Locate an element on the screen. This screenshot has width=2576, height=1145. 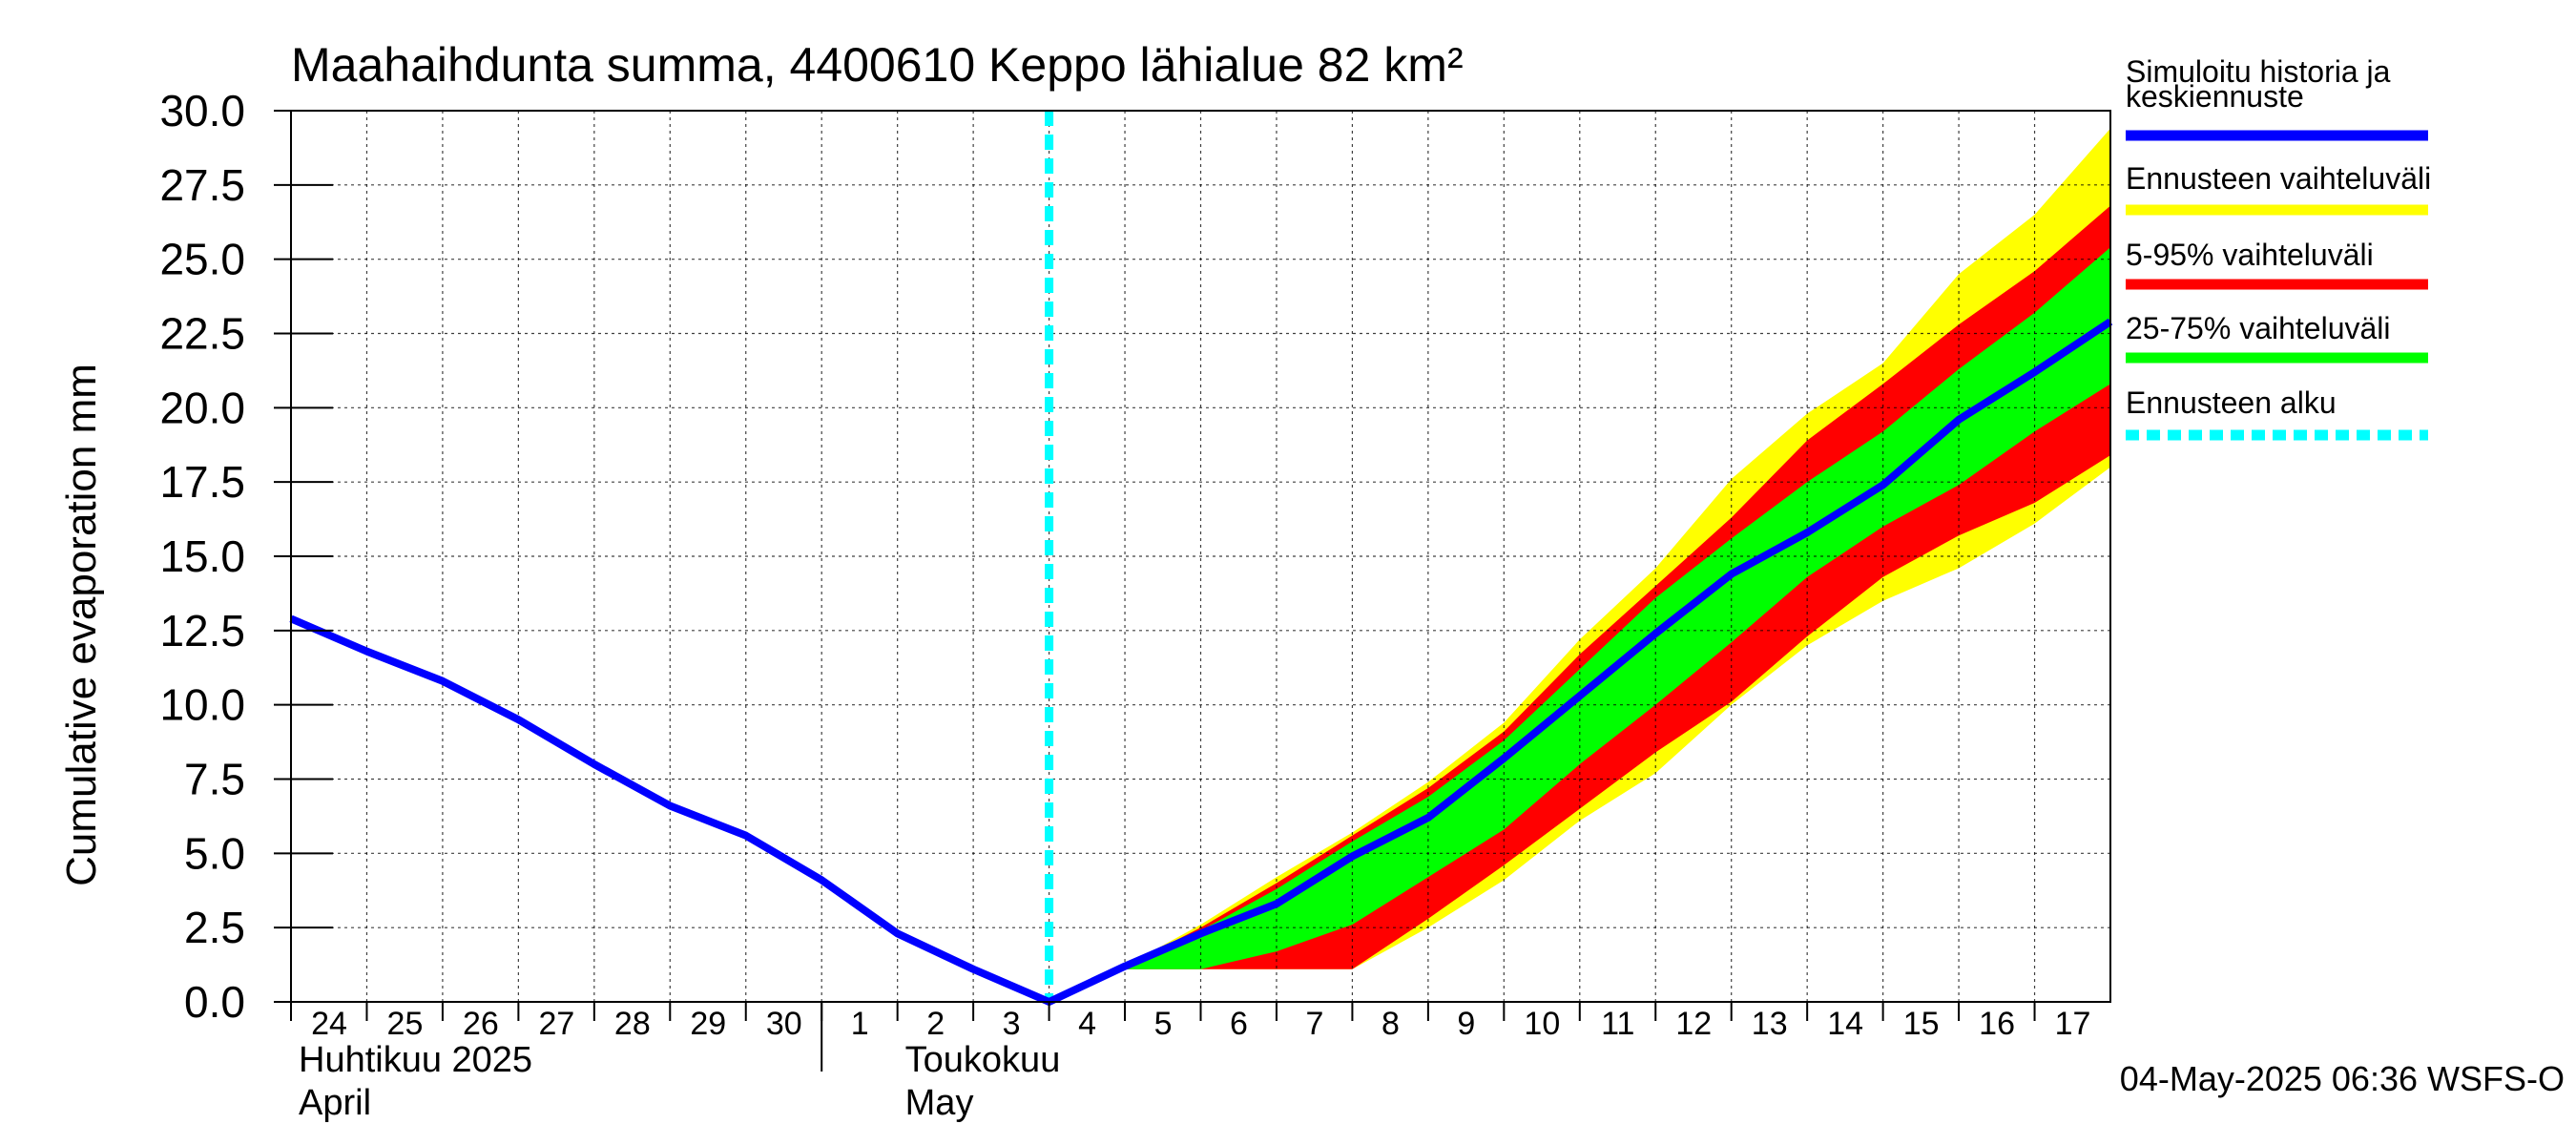
y-tick-label: 30.0 is located at coordinates (202, 110).